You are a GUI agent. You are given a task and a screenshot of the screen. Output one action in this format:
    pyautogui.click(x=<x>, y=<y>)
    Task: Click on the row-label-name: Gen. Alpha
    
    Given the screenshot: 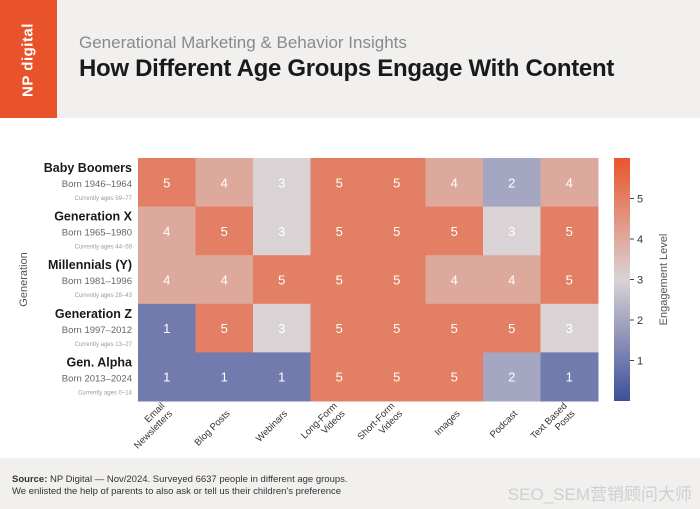 What is the action you would take?
    pyautogui.click(x=99, y=362)
    